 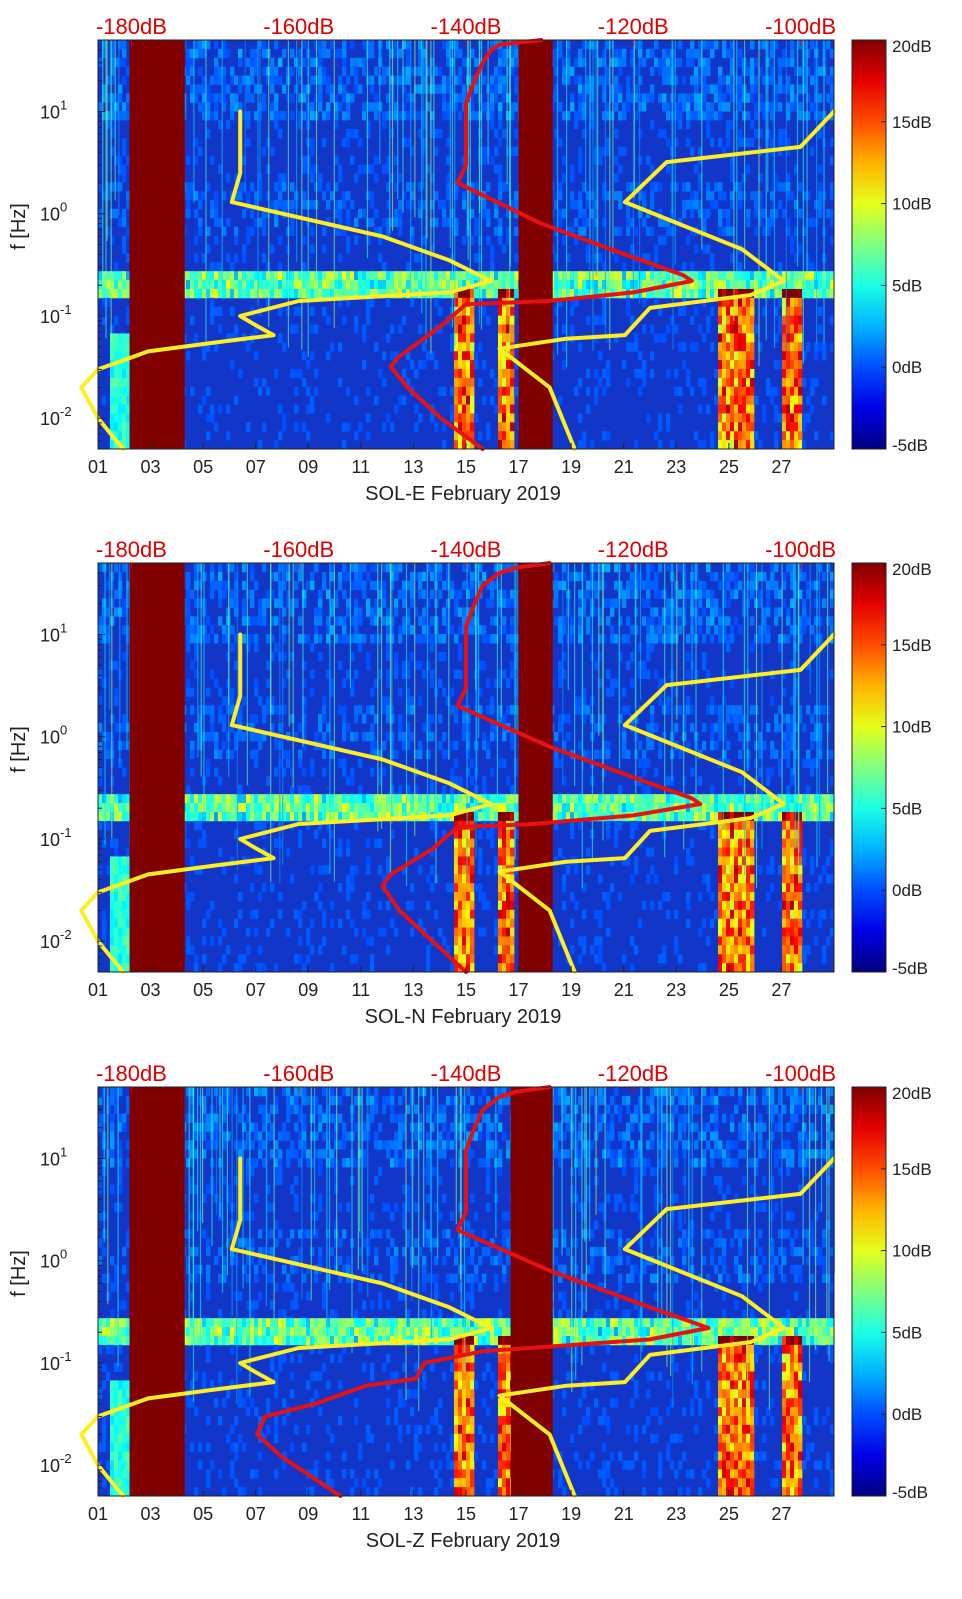 I want to click on heatmap-streak, so click(x=431, y=197).